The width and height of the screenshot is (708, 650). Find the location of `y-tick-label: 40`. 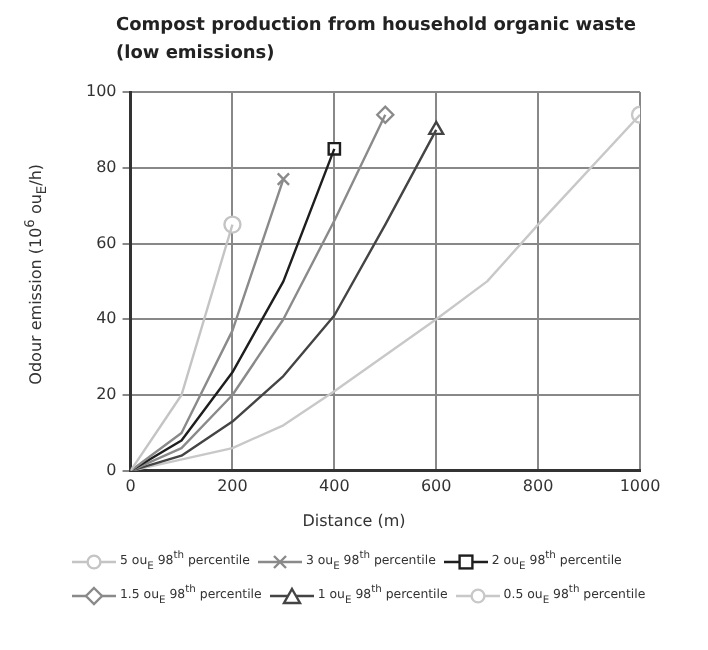

y-tick-label: 40 is located at coordinates (106, 318).